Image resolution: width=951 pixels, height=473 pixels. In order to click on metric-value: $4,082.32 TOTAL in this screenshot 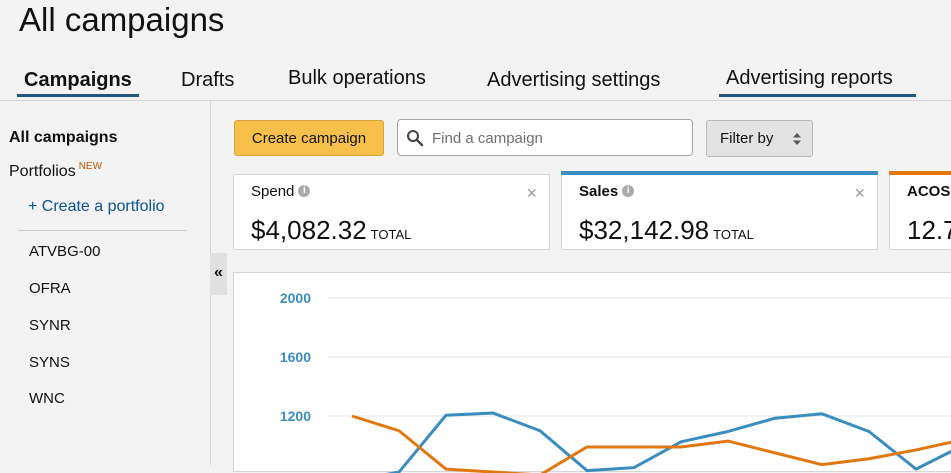, I will do `click(331, 230)`.